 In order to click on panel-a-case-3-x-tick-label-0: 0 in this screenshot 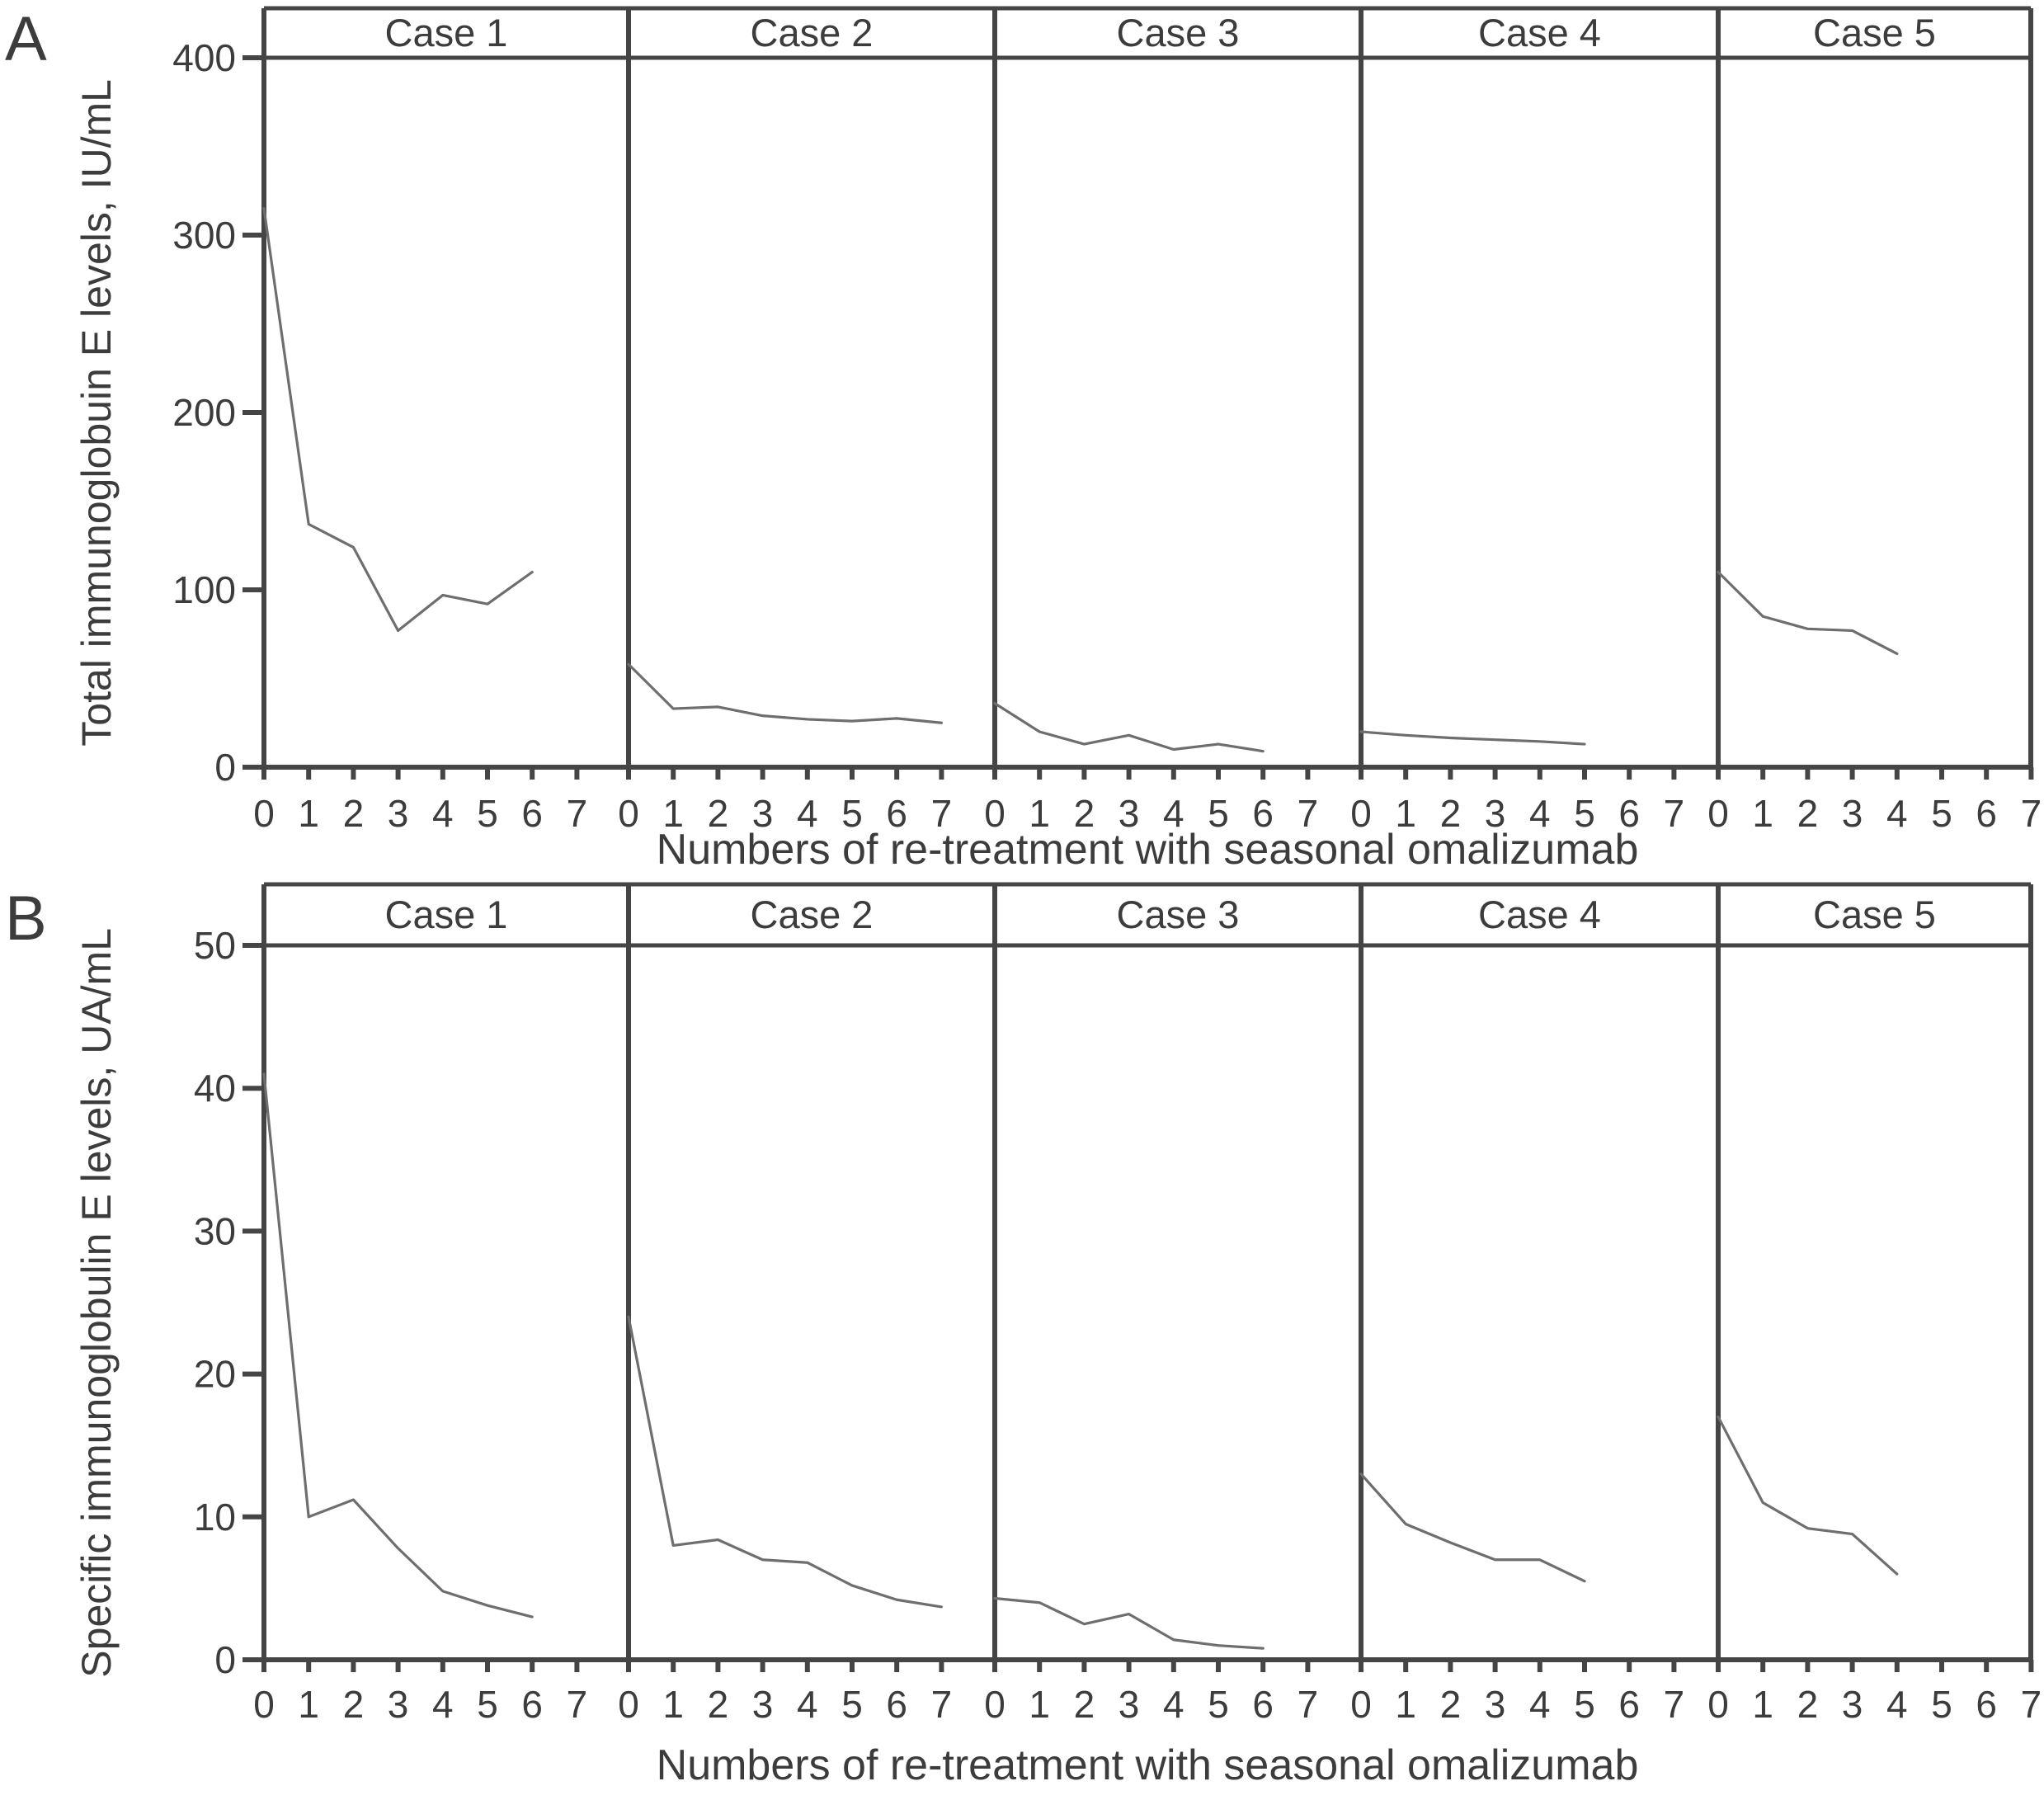, I will do `click(995, 814)`.